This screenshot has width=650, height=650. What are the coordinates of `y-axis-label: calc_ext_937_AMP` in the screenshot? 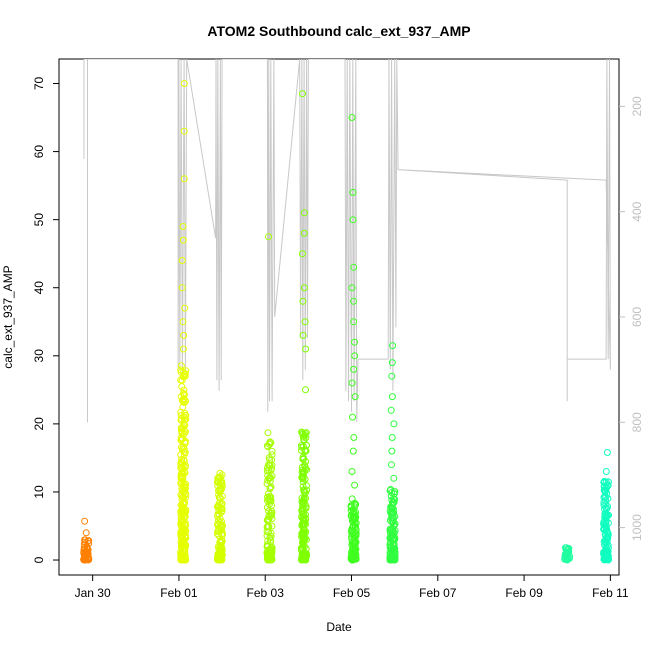 It's located at (8, 316).